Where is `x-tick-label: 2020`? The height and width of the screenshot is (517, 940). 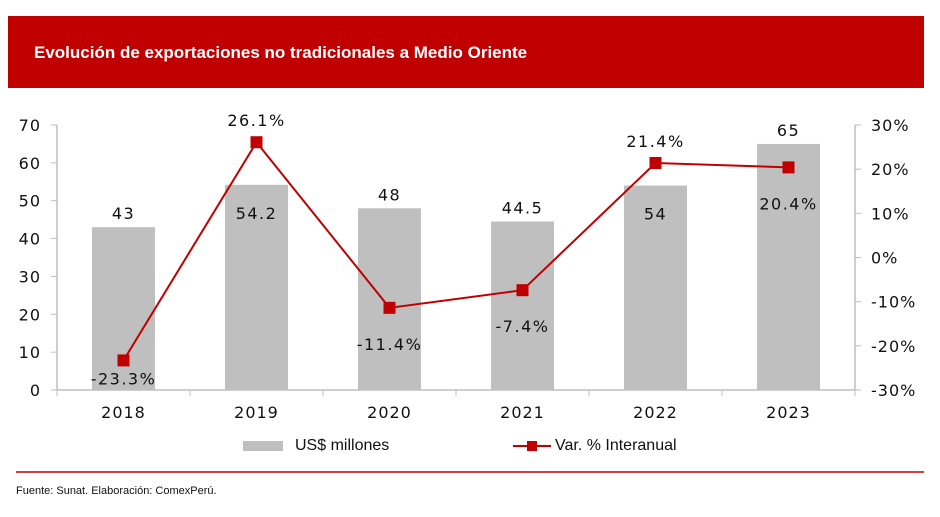
x-tick-label: 2020 is located at coordinates (389, 412).